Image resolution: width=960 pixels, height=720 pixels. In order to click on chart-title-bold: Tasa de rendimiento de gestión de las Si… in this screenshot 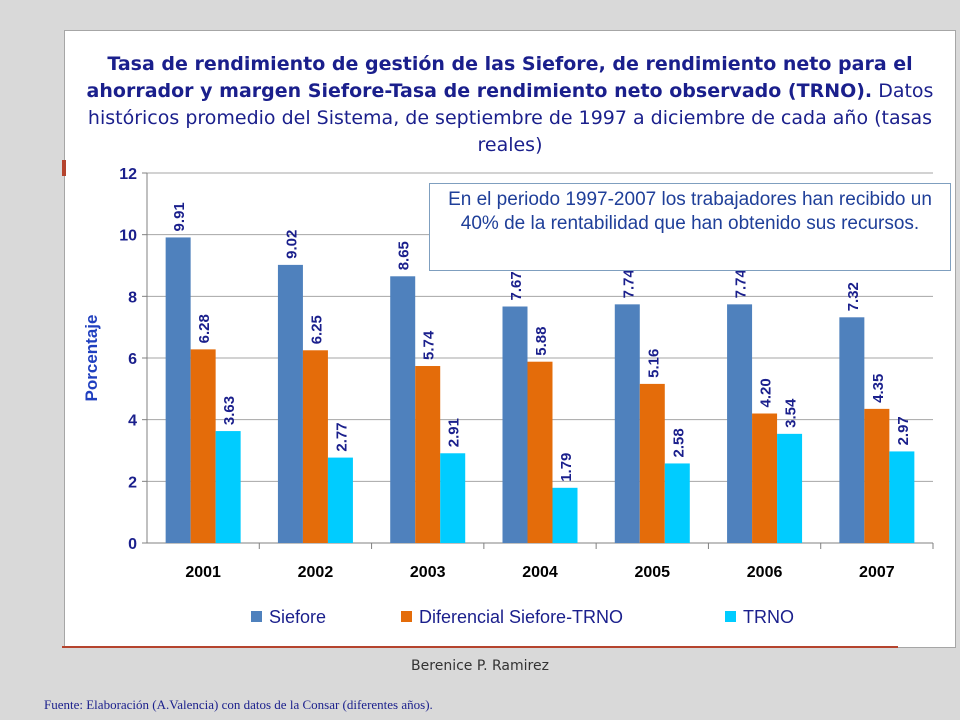, I will do `click(499, 77)`.